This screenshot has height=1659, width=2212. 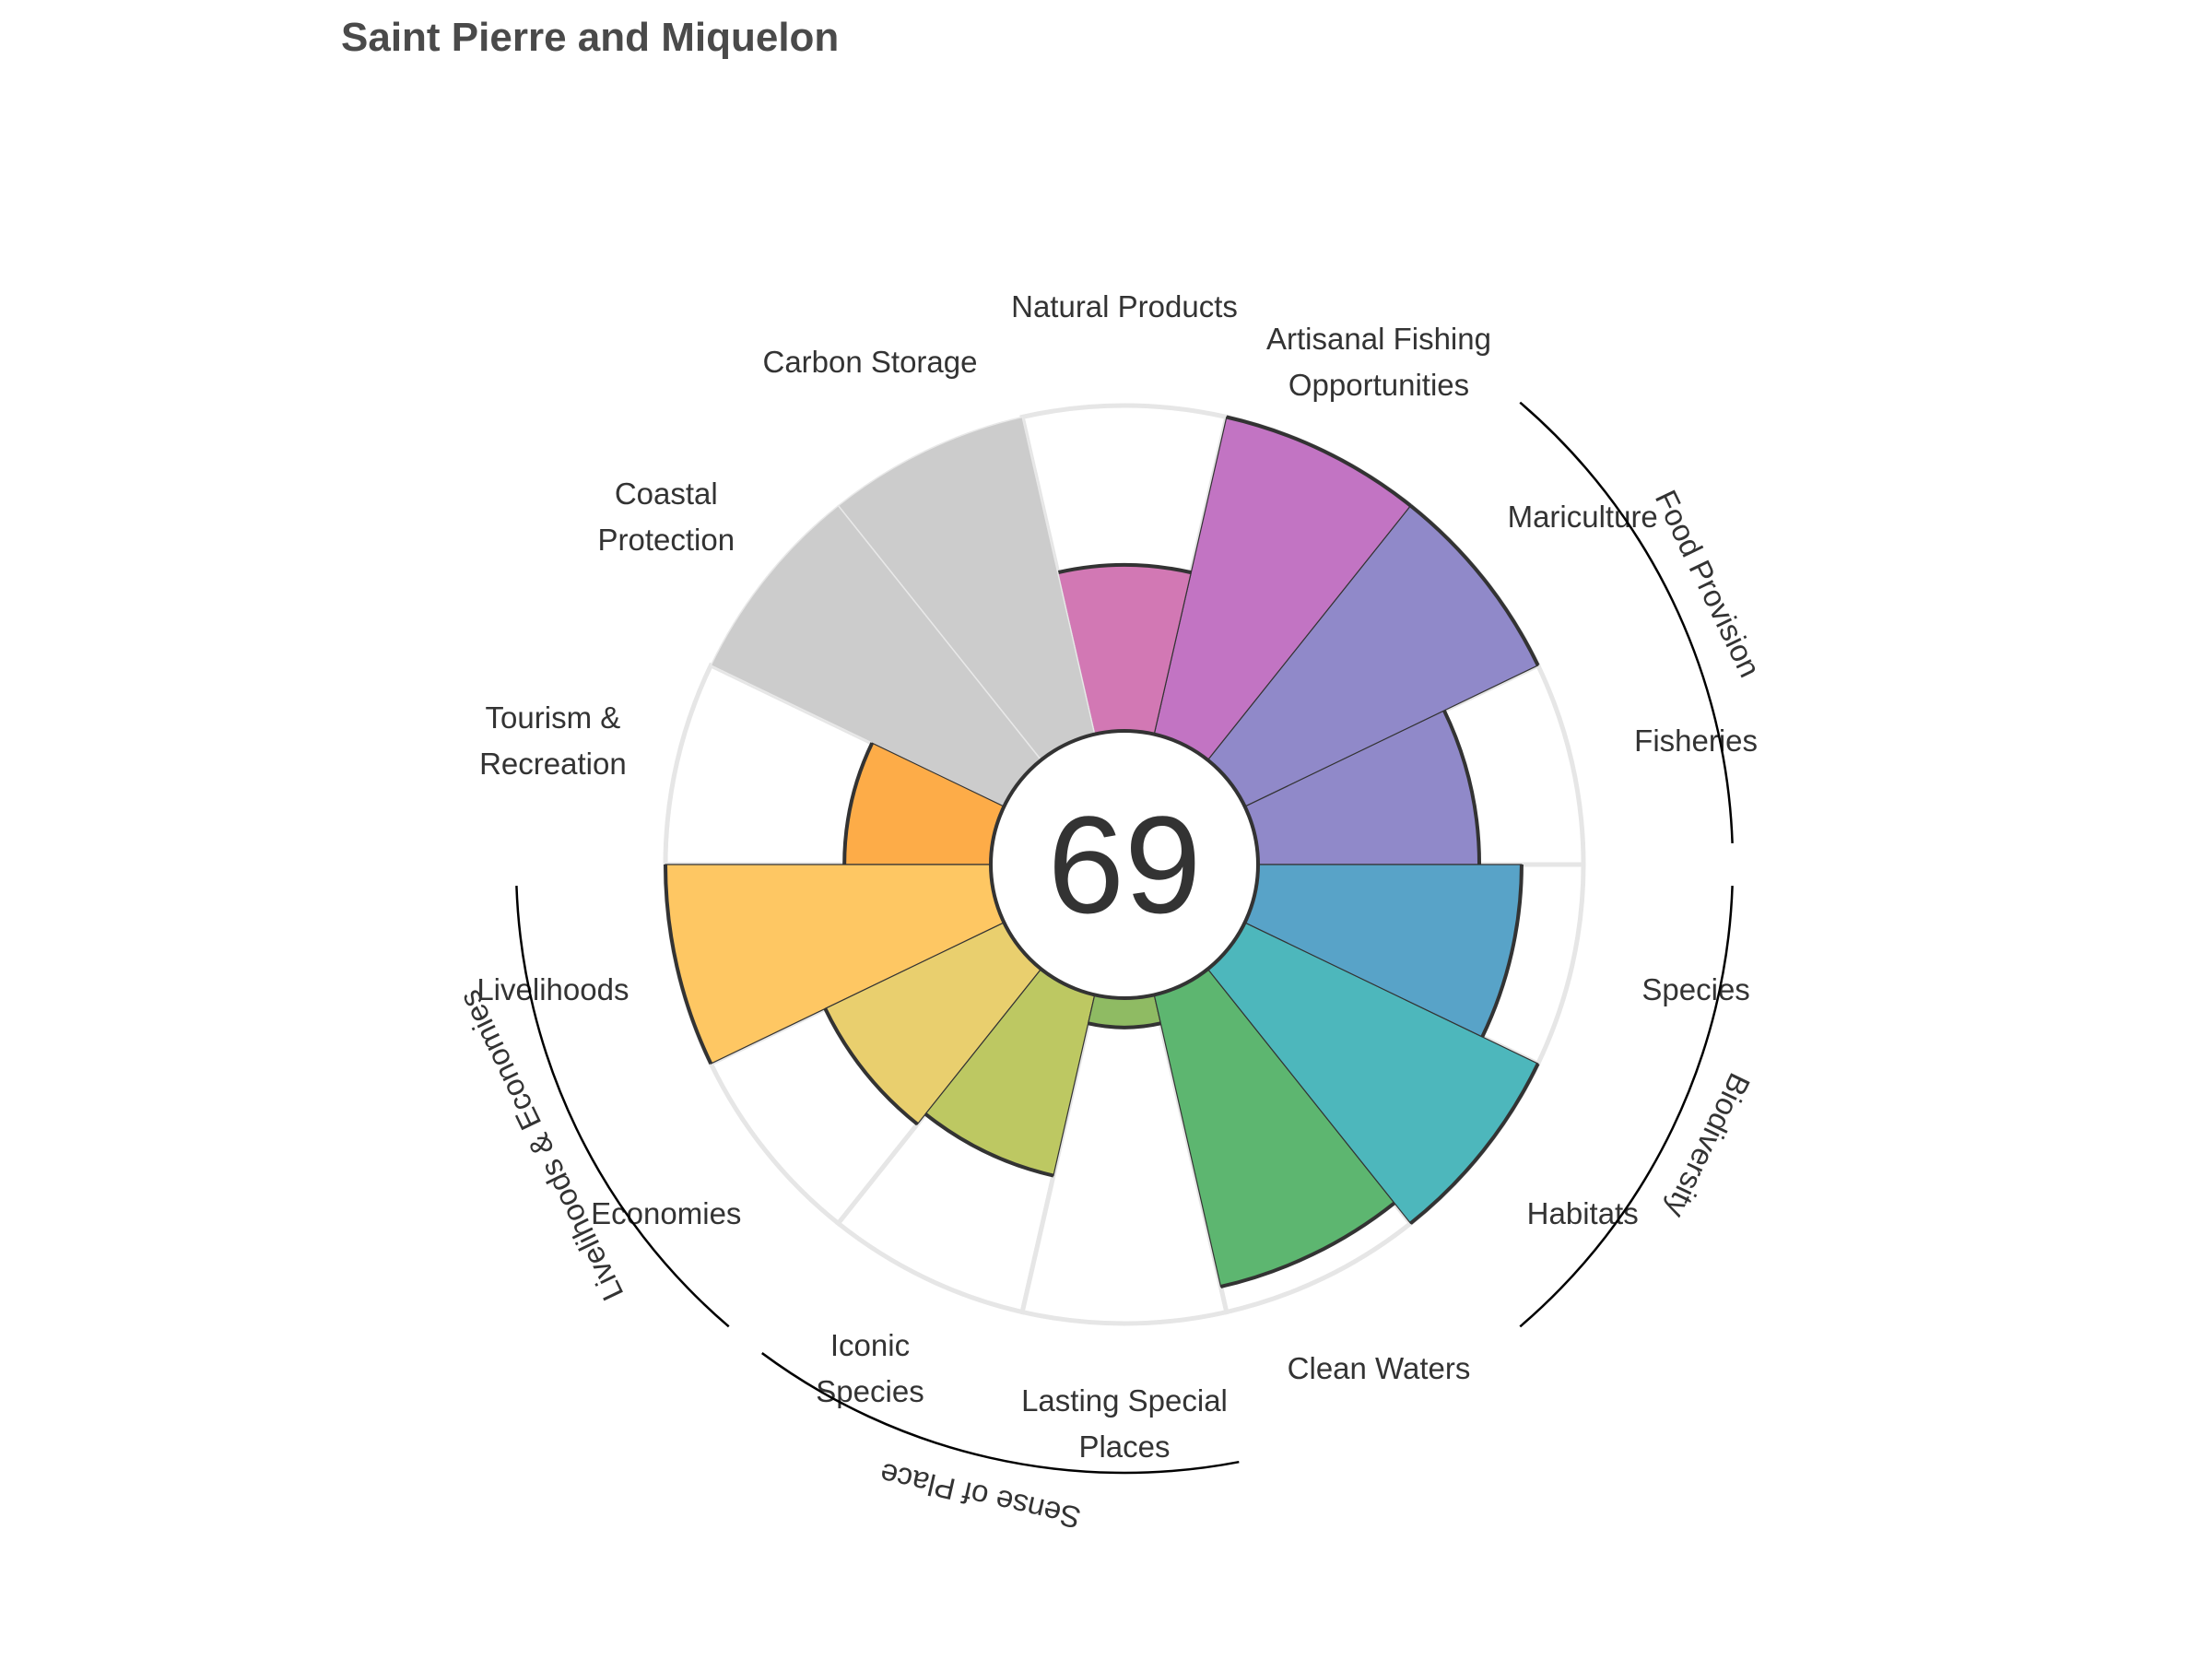 I want to click on bar-edge-clean-waters, so click(x=1308, y=1244).